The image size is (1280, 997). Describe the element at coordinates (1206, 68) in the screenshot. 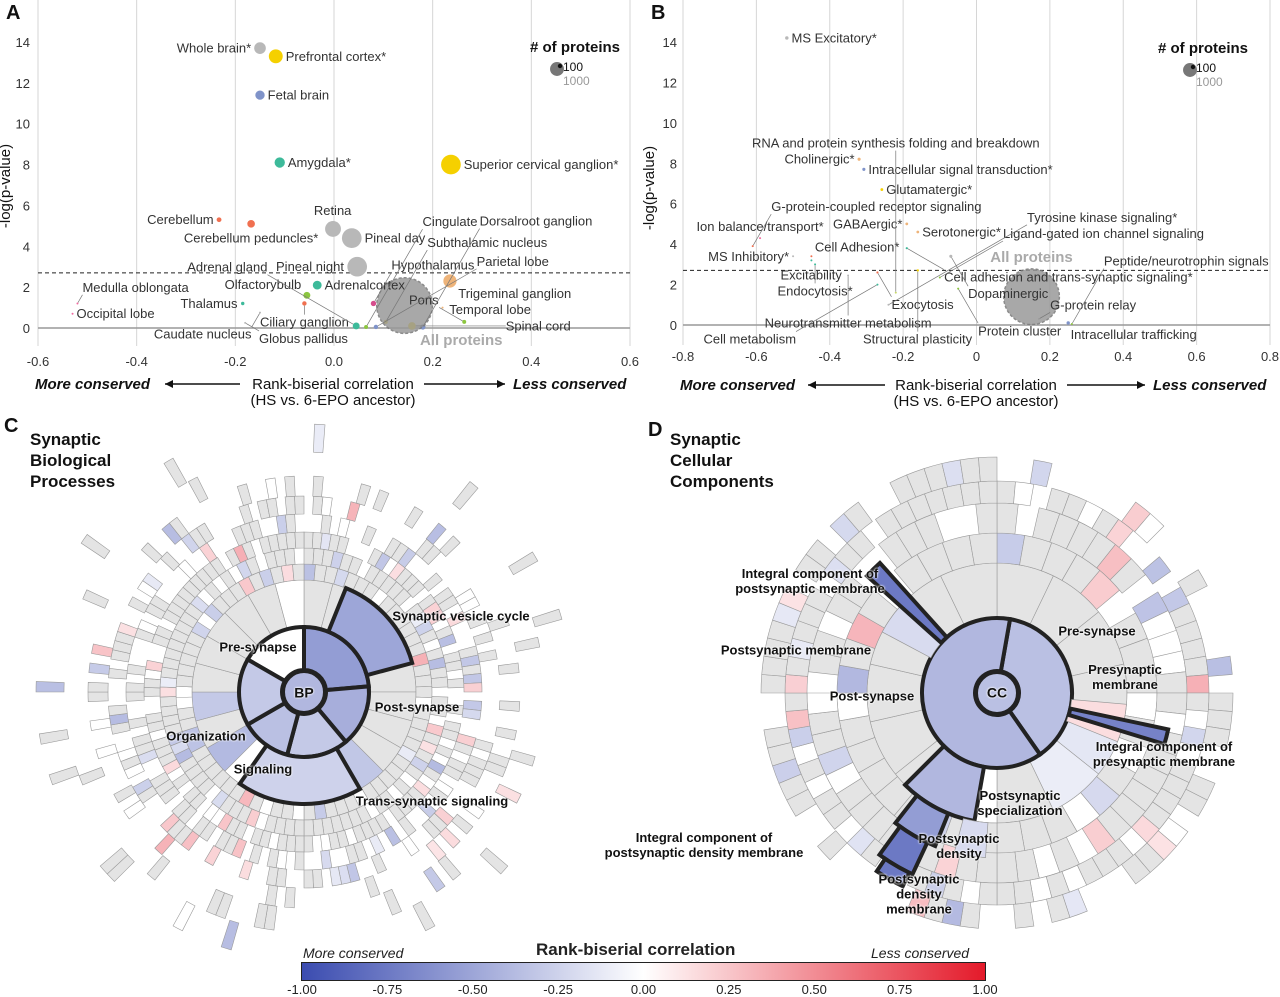

I see `legend-small-label: 100` at that location.